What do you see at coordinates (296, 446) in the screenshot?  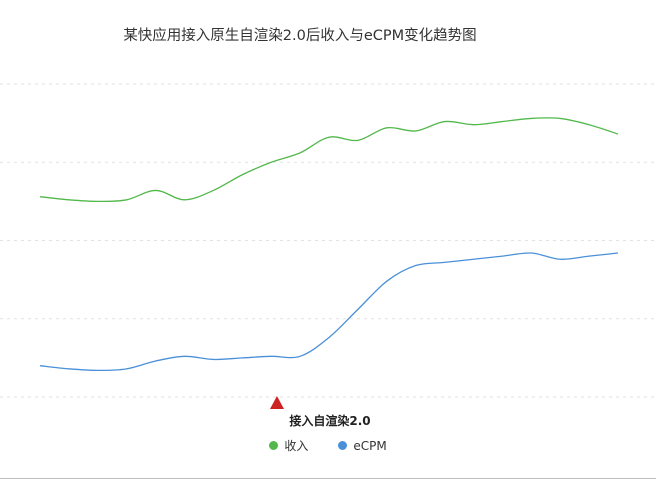 I see `legend-label-income: 收入` at bounding box center [296, 446].